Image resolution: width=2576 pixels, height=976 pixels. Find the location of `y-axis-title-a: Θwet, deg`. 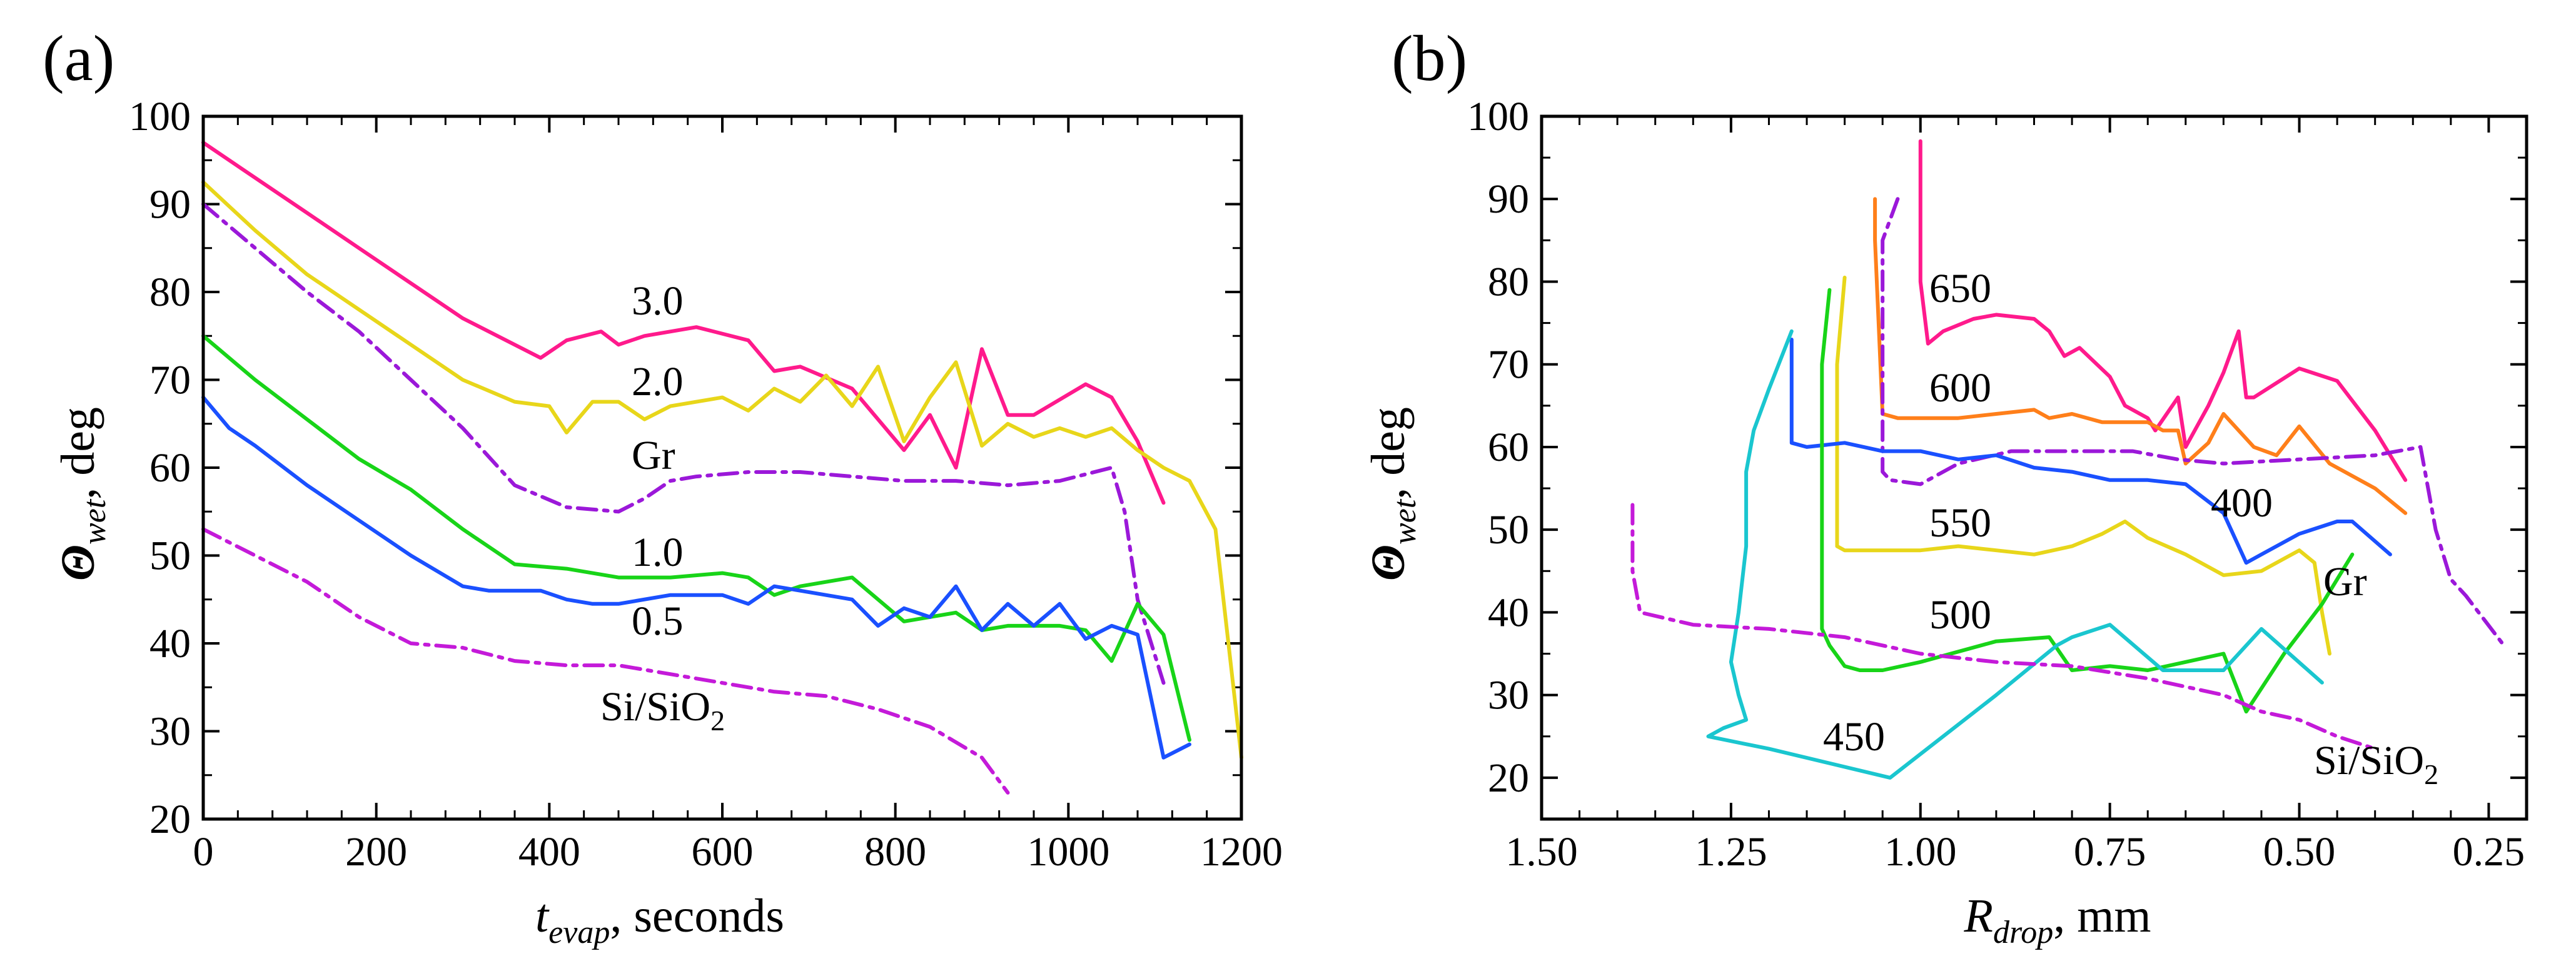

y-axis-title-a: Θwet, deg is located at coordinates (82, 494).